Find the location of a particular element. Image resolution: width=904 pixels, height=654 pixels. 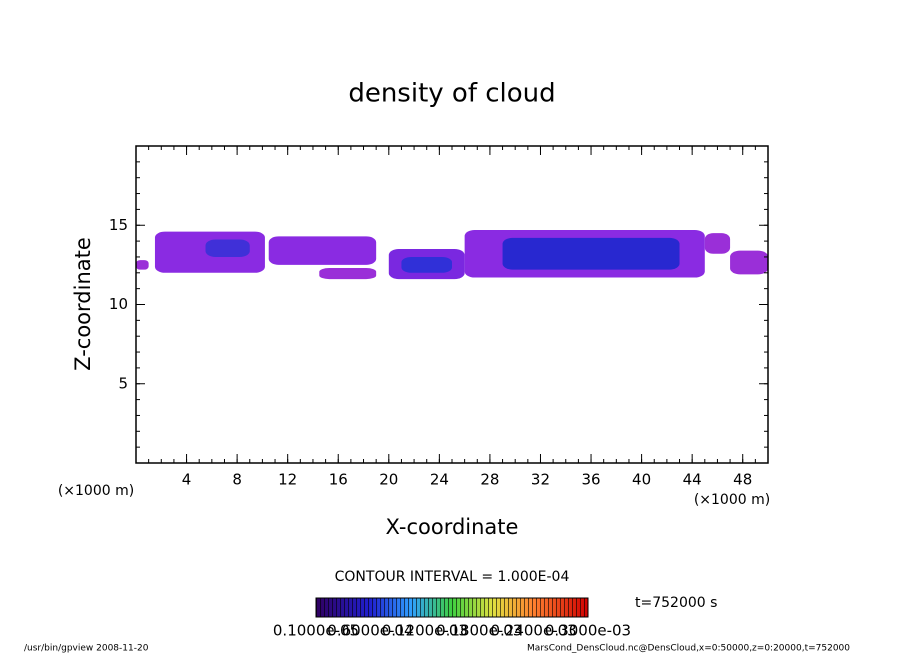

x-tick-label: 24 is located at coordinates (439, 480).